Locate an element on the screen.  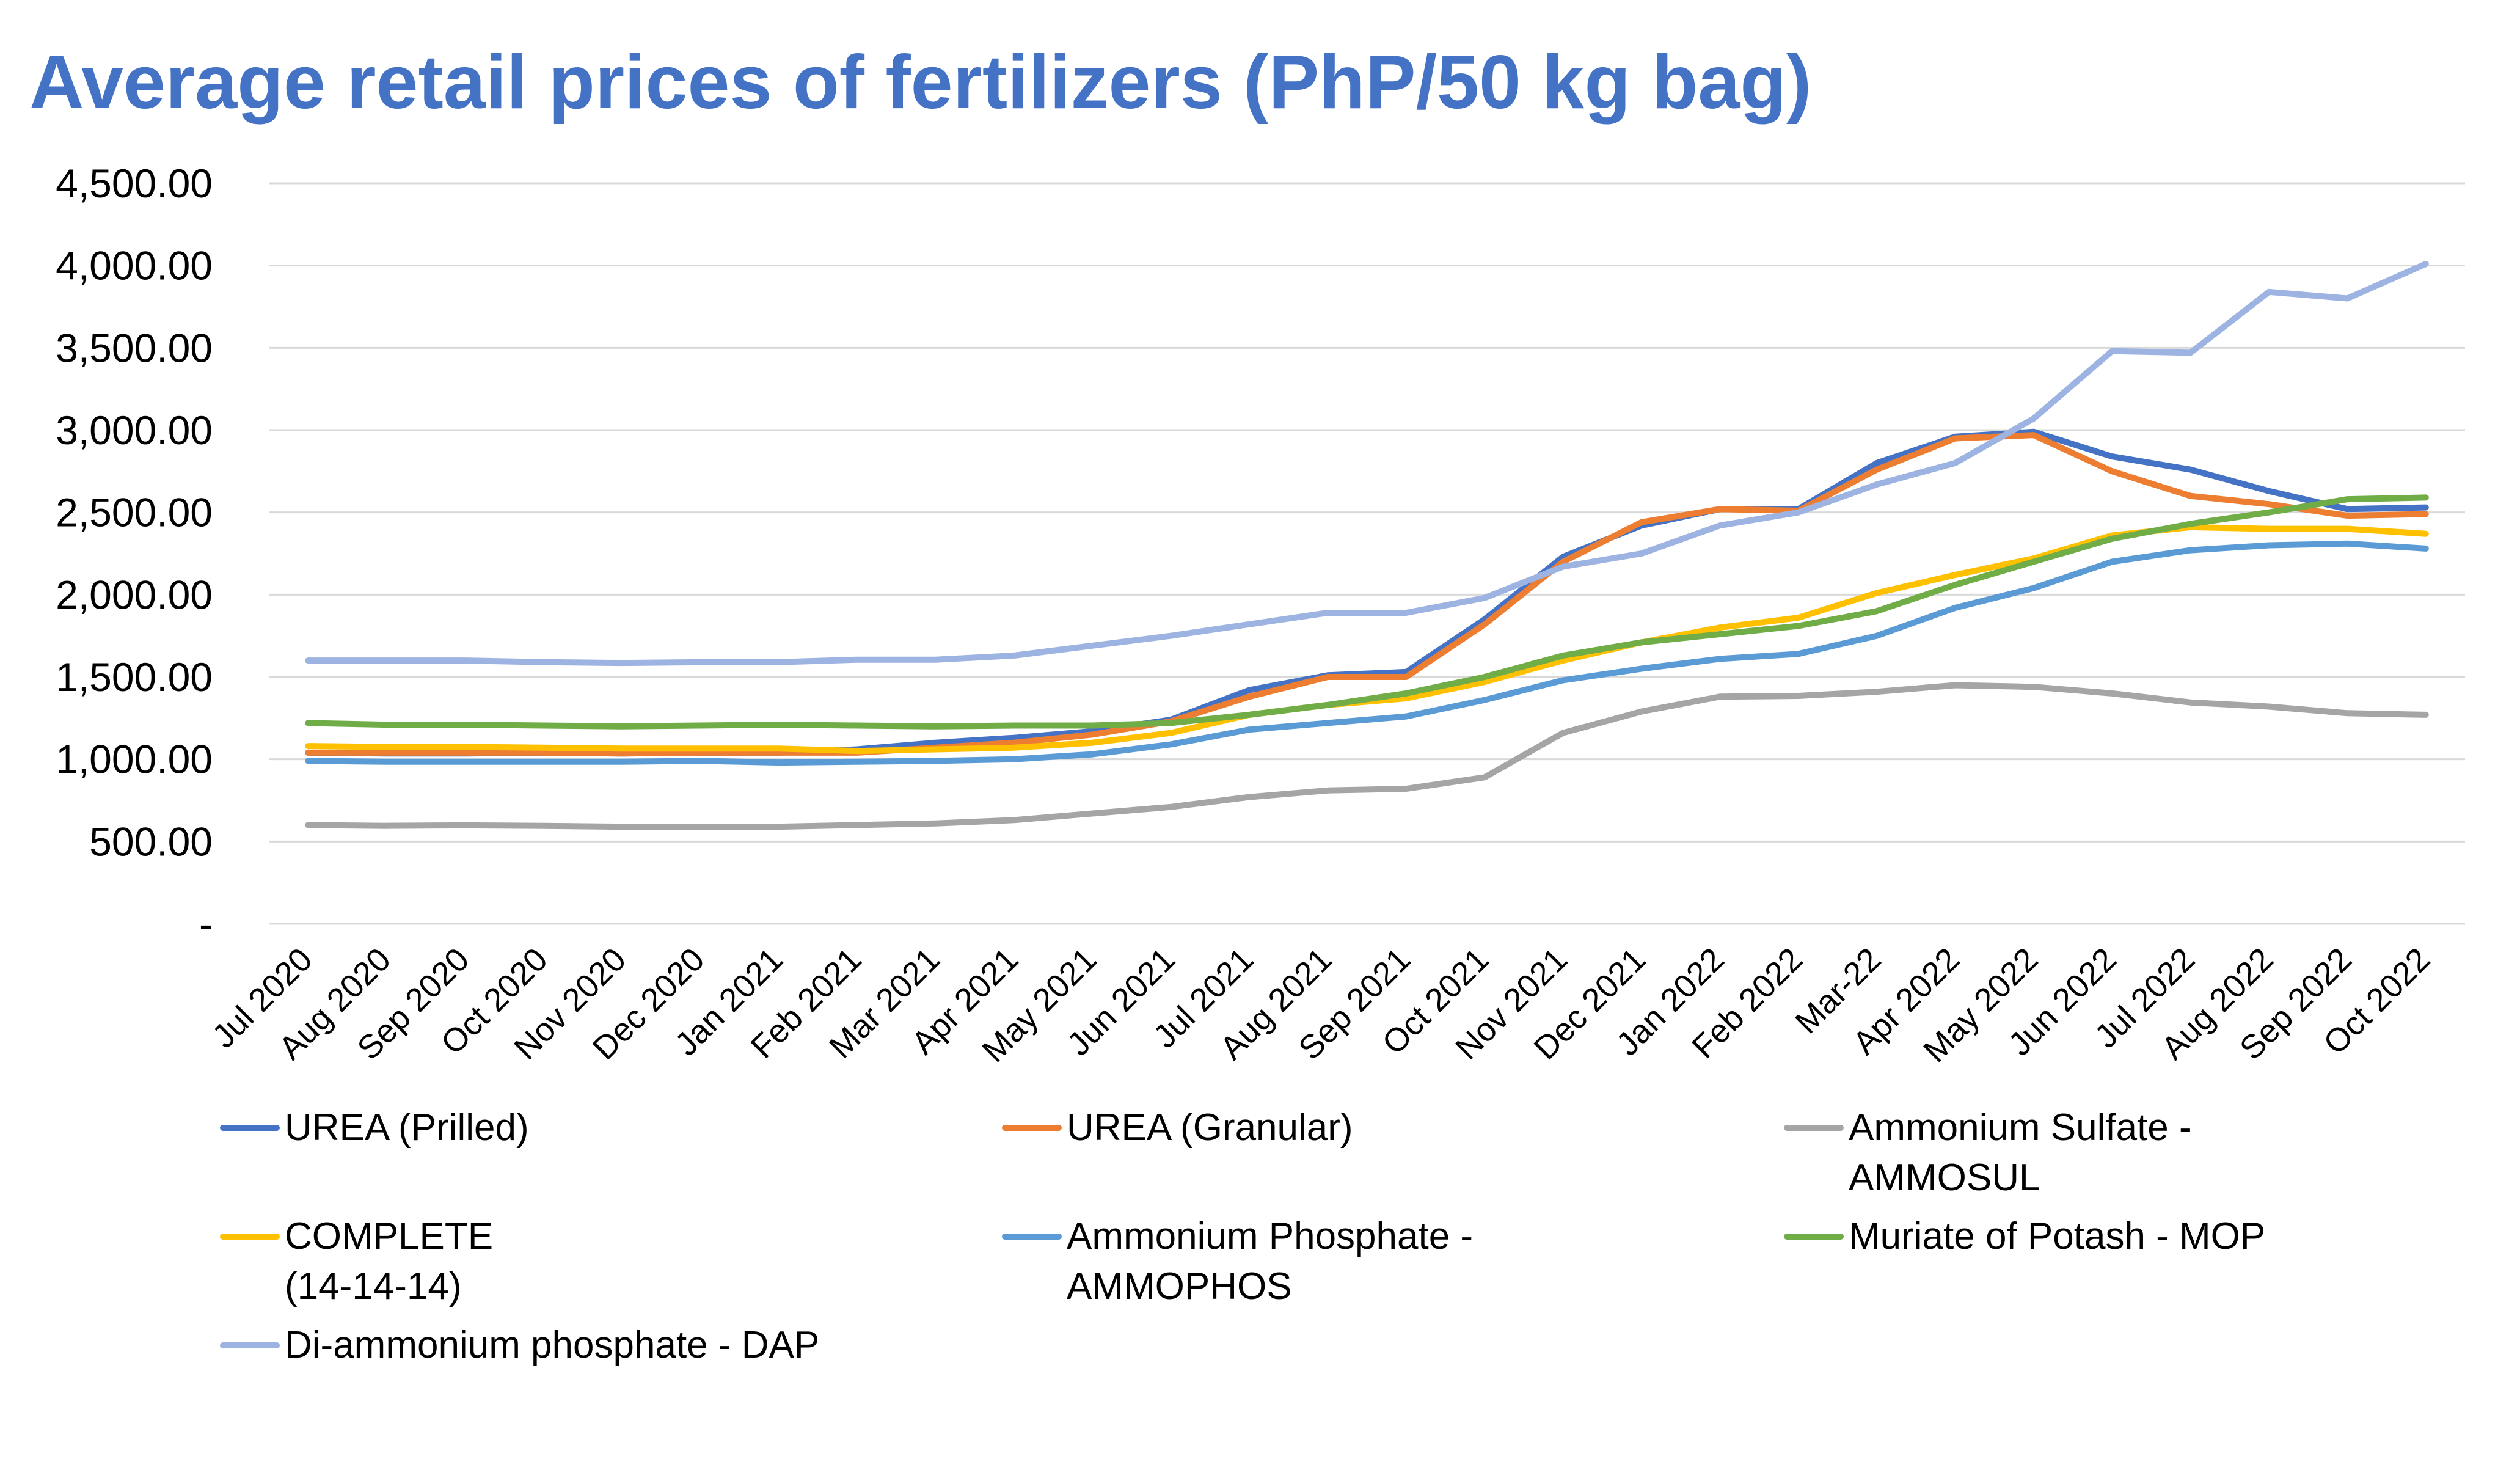
legend-label: Ammonium Phosphate - AMMOPHOS is located at coordinates (1270, 1261).